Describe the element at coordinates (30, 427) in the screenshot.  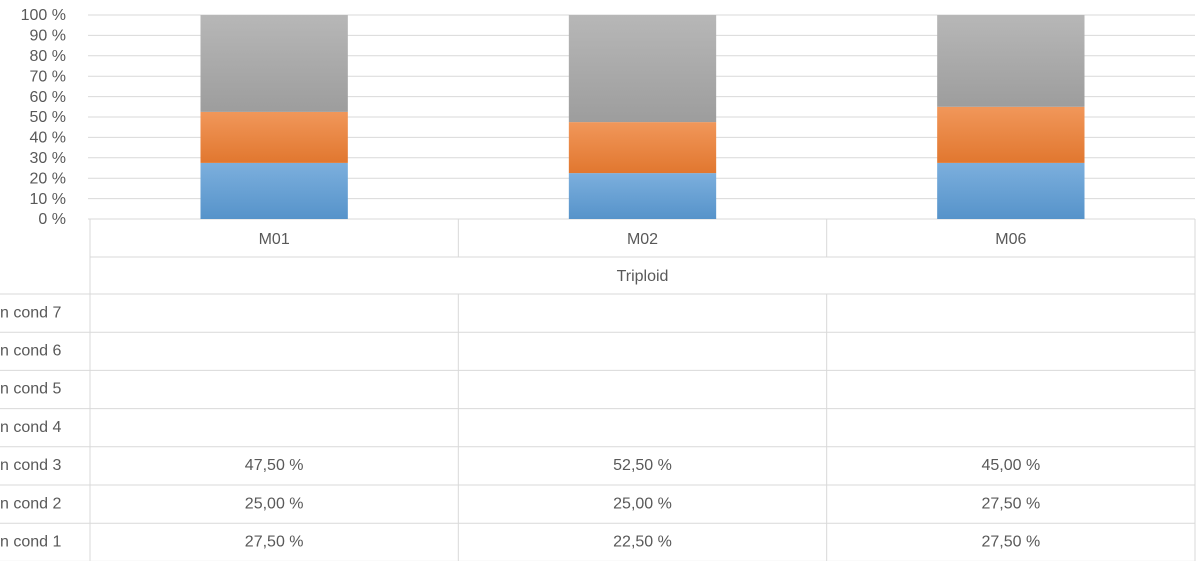
I see `legend-label: n cond 4` at that location.